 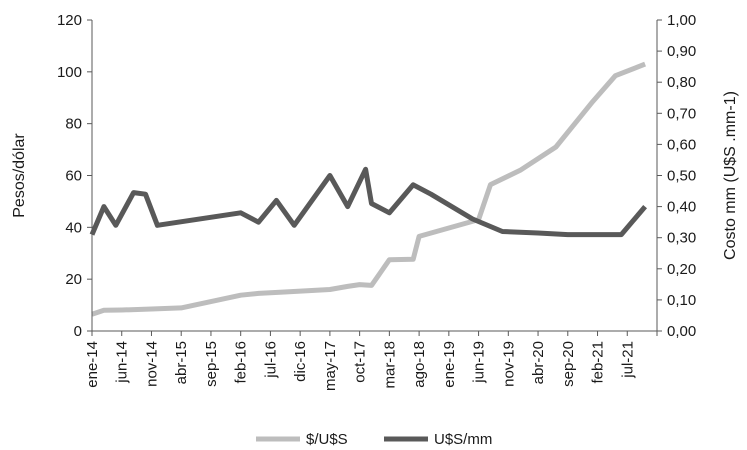 What do you see at coordinates (681, 176) in the screenshot?
I see `y-right-tick-label: 0,50` at bounding box center [681, 176].